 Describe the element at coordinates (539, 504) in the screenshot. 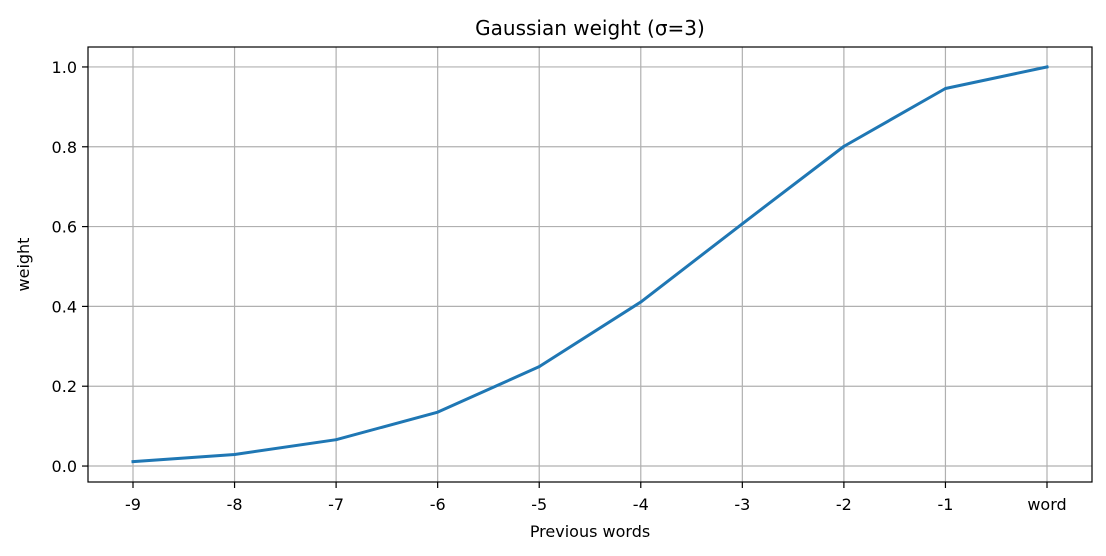

I see `x-tick-label: -5` at that location.